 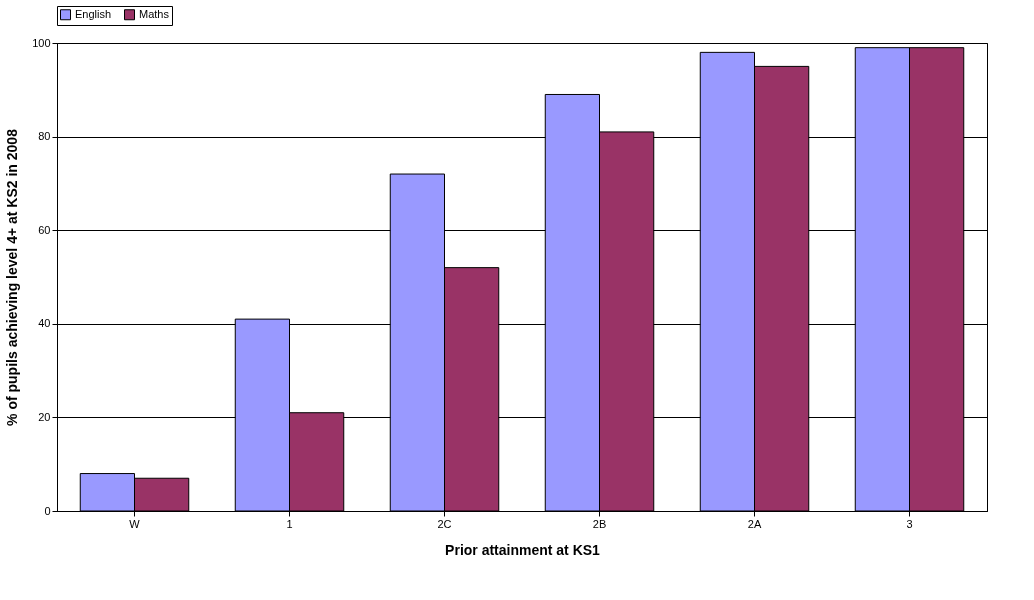 What do you see at coordinates (41, 42) in the screenshot?
I see `y-tick-label: 100` at bounding box center [41, 42].